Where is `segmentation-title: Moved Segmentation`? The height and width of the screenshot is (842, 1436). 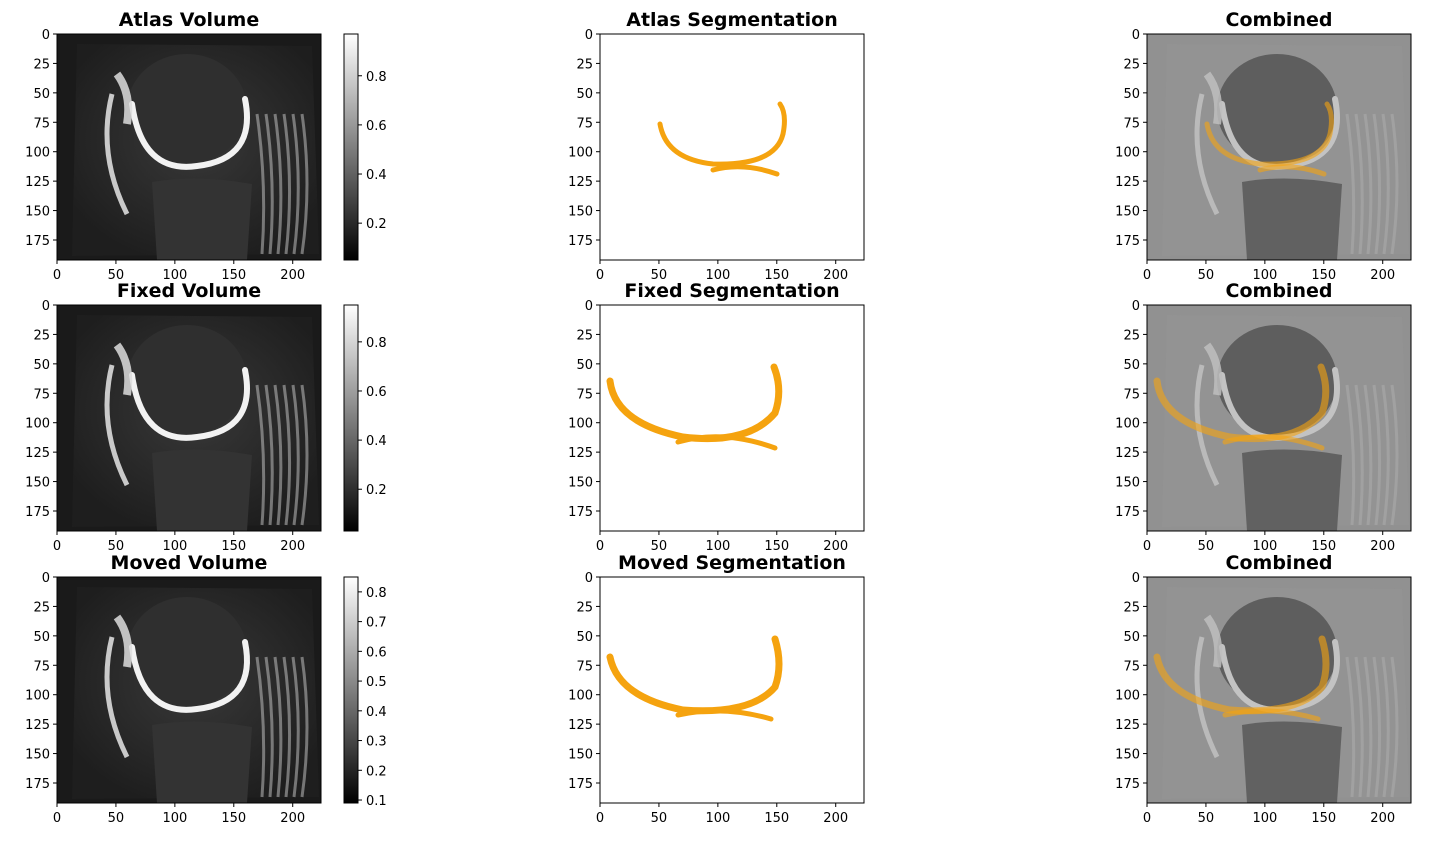 segmentation-title: Moved Segmentation is located at coordinates (732, 563).